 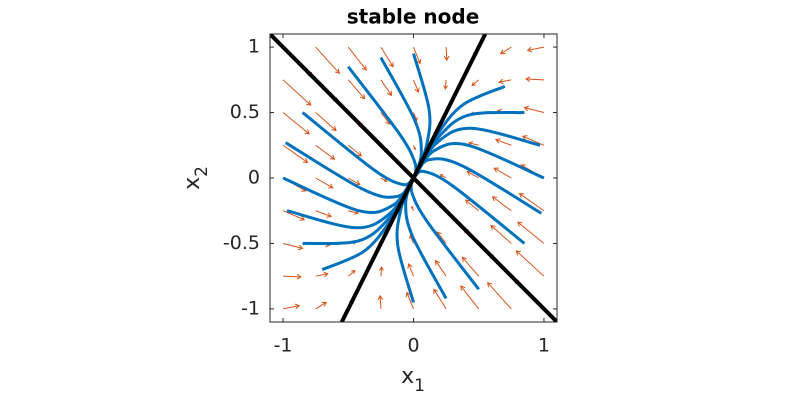 What do you see at coordinates (283, 346) in the screenshot?
I see `x-tick-label: -1` at bounding box center [283, 346].